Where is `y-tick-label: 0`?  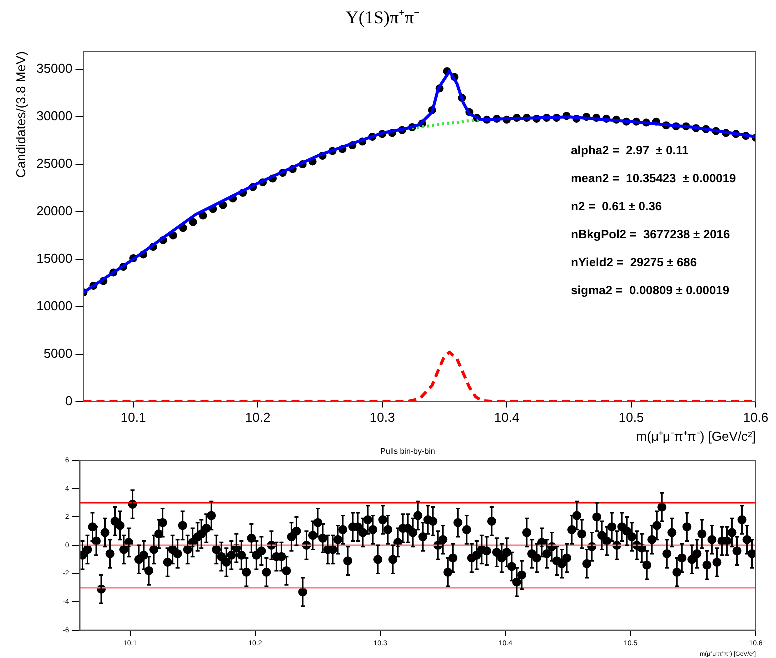
y-tick-label: 0 is located at coordinates (69, 400).